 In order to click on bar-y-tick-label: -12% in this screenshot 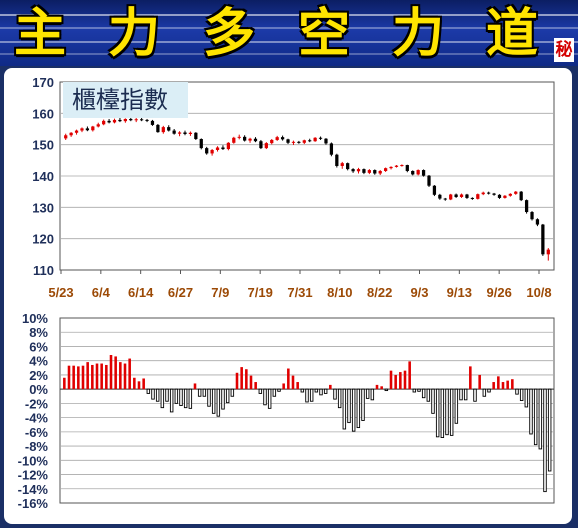, I will do `click(33, 475)`.